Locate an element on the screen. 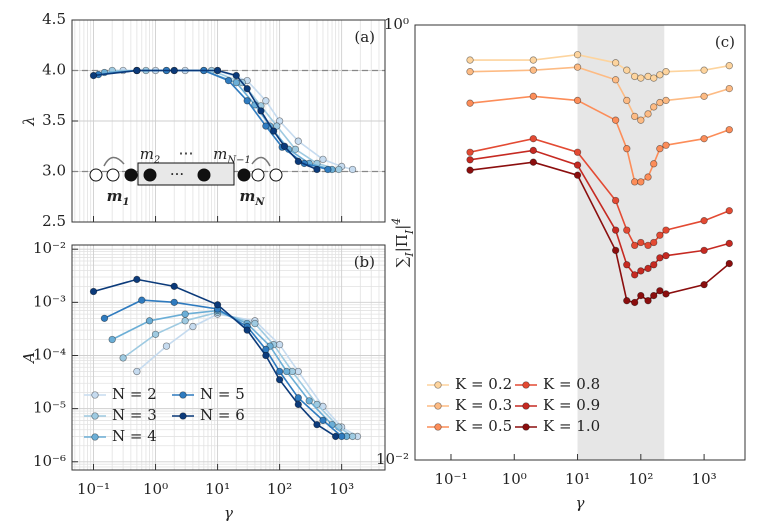  label-part: ⋯ is located at coordinates (186, 153).